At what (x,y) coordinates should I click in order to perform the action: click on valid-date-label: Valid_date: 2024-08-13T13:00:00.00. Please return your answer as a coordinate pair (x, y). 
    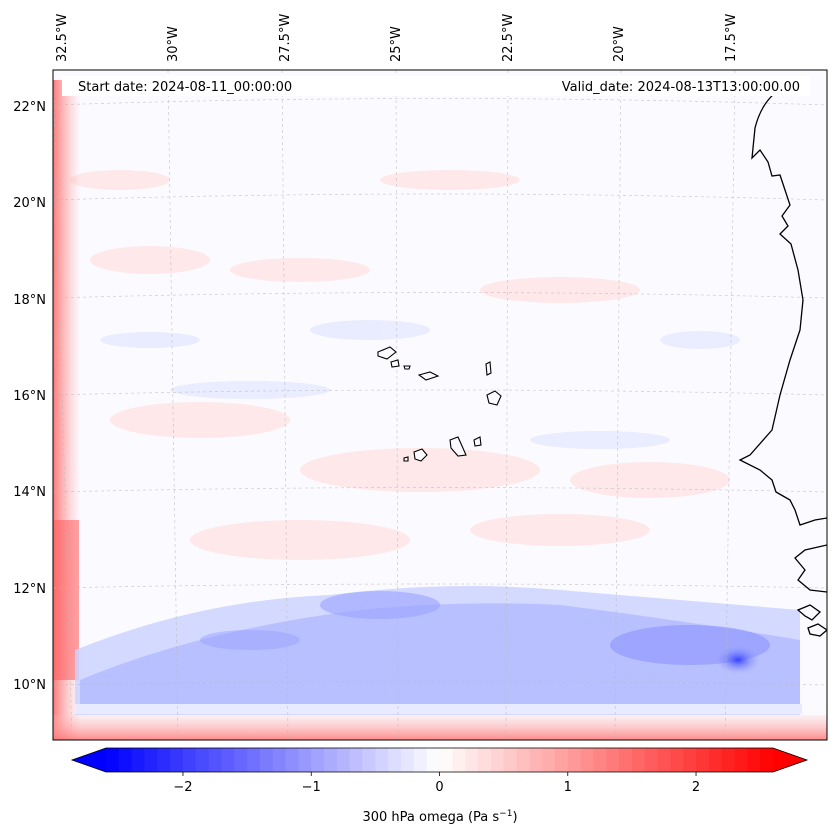
    Looking at the image, I should click on (681, 87).